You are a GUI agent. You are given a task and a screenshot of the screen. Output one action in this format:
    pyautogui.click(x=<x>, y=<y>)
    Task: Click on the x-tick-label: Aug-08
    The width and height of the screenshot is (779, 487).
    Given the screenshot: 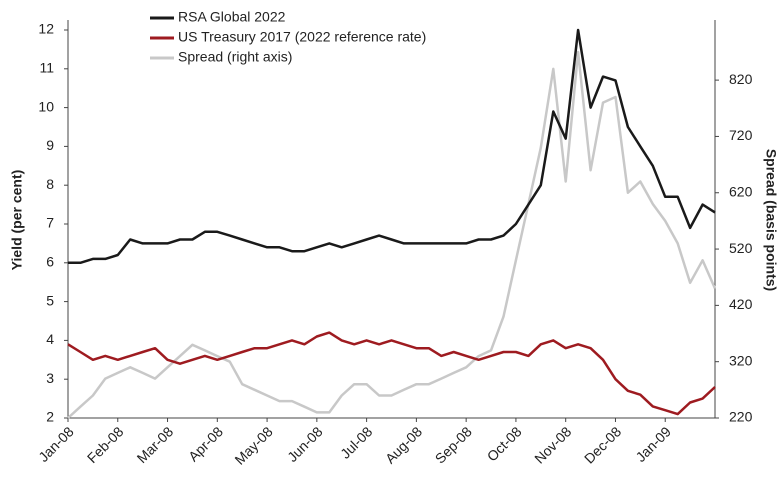 What is the action you would take?
    pyautogui.click(x=403, y=444)
    